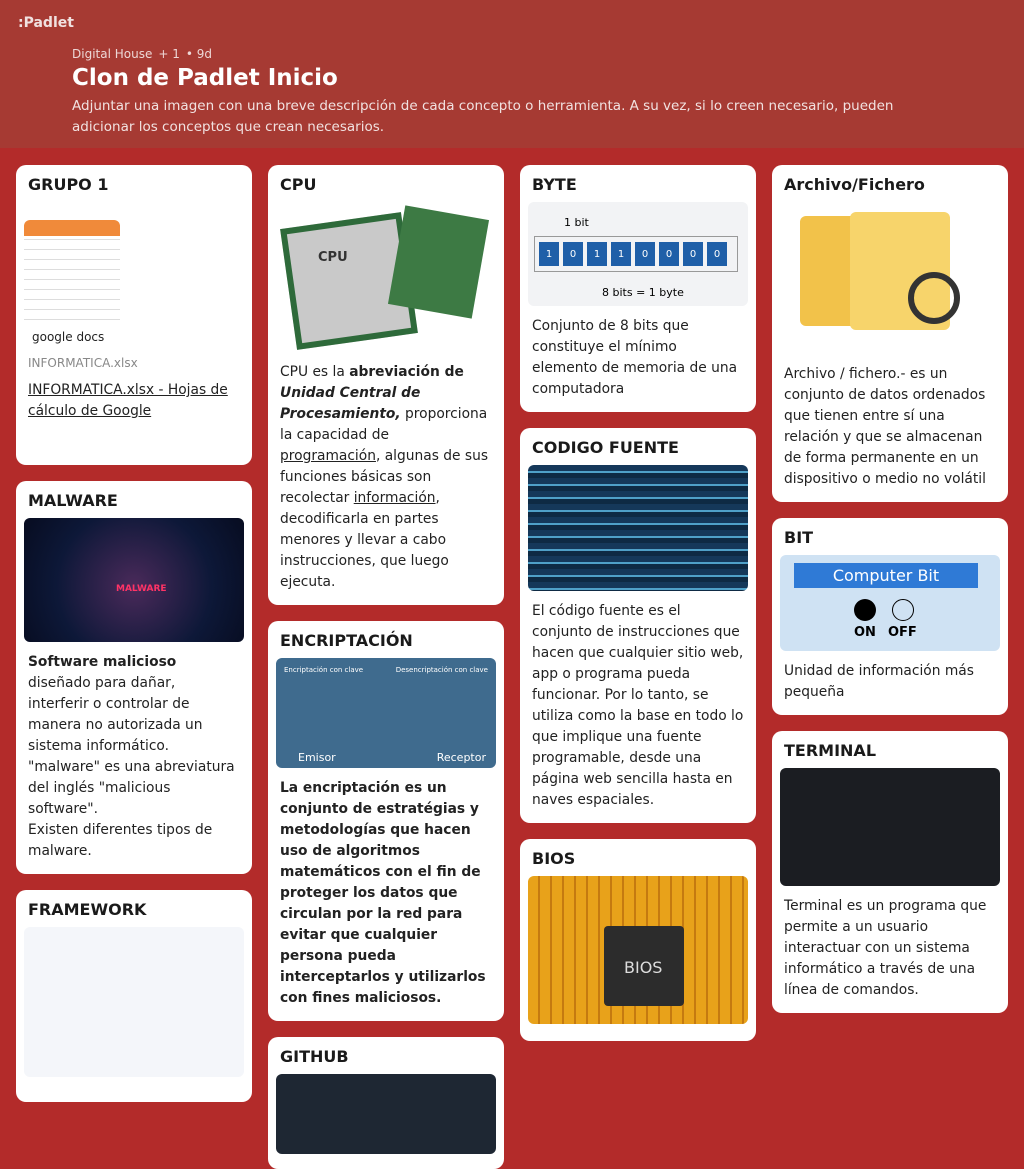 The height and width of the screenshot is (1169, 1024). What do you see at coordinates (87, 909) in the screenshot?
I see `post-title: FRAMEWORK` at bounding box center [87, 909].